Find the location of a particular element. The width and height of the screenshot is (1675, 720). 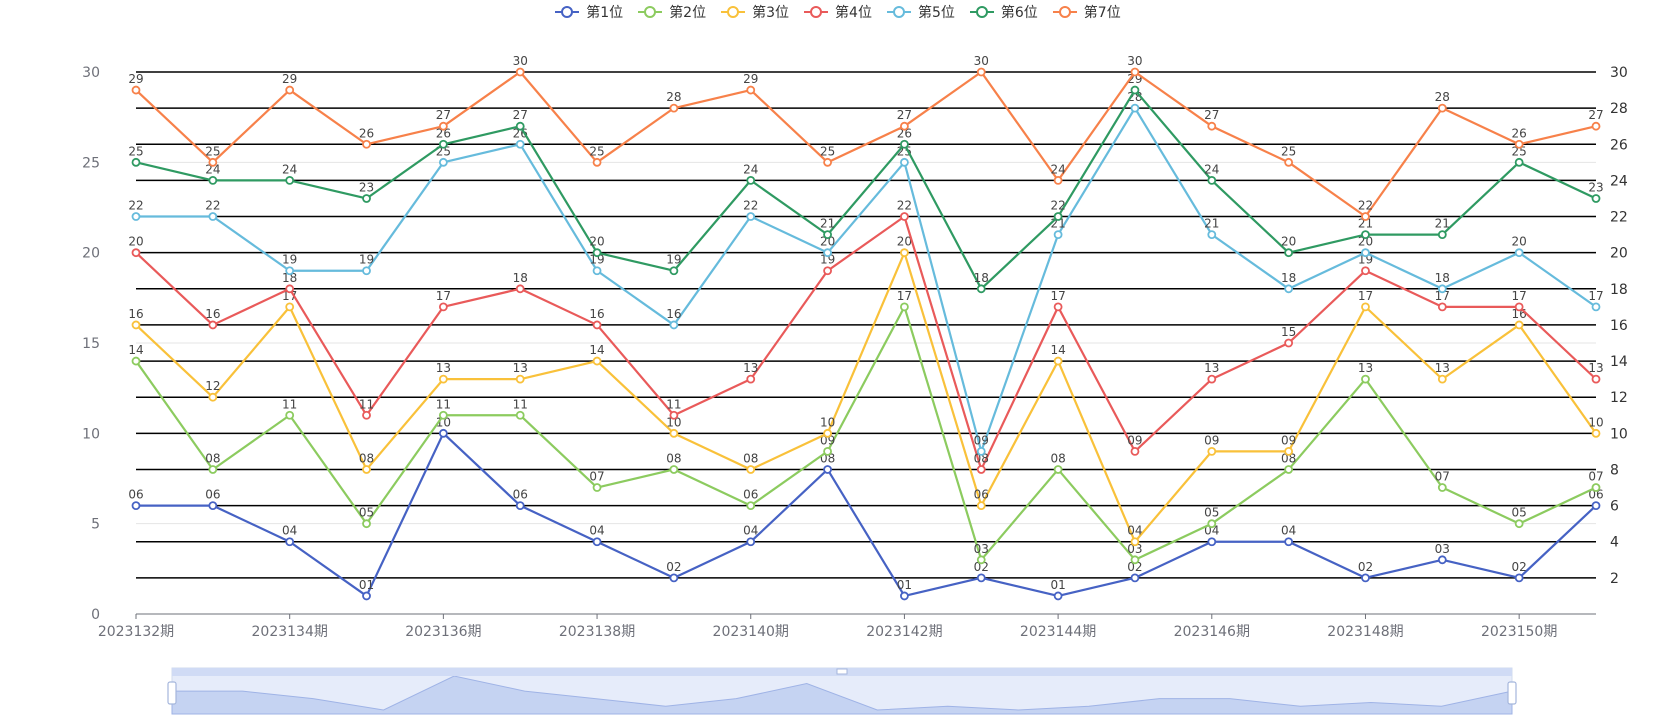

zoom-handle-right is located at coordinates (1512, 693).